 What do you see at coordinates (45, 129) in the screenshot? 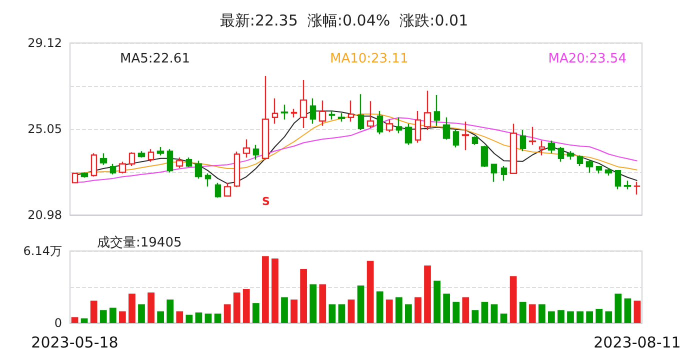
I see `y-tick-label: 25.05` at bounding box center [45, 129].